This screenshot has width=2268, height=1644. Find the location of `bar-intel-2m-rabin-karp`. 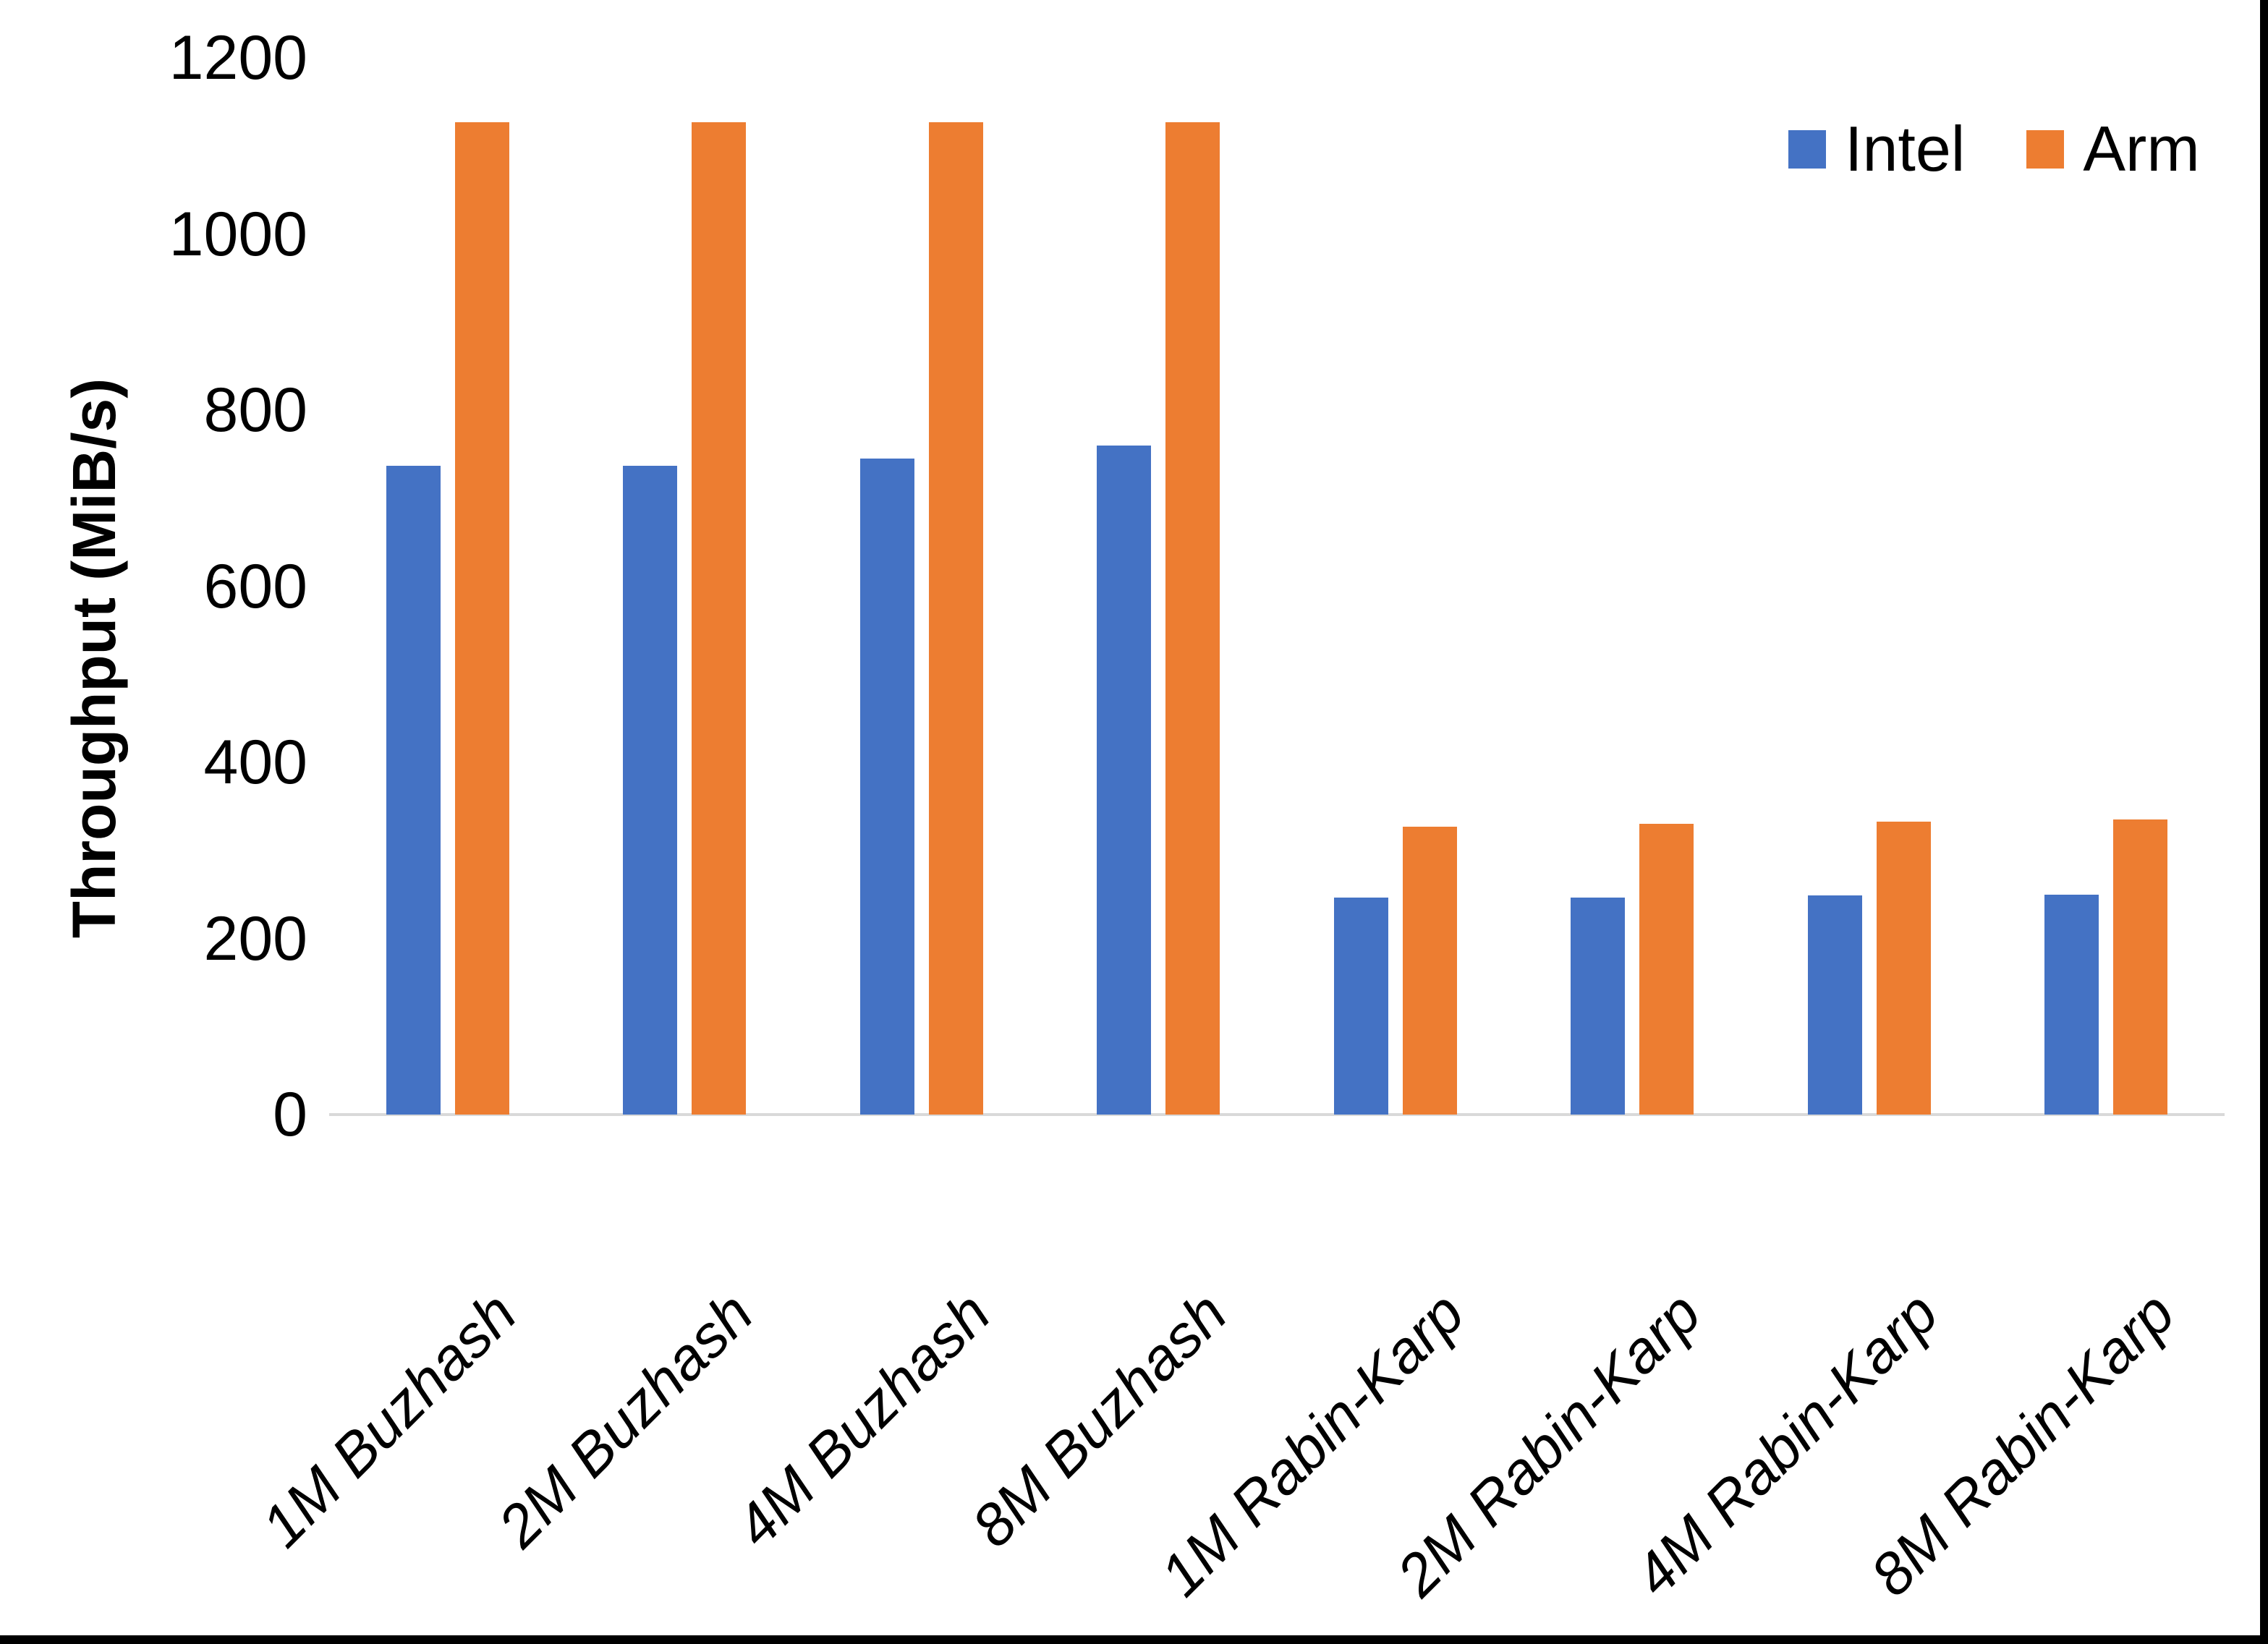

bar-intel-2m-rabin-karp is located at coordinates (1598, 1006).